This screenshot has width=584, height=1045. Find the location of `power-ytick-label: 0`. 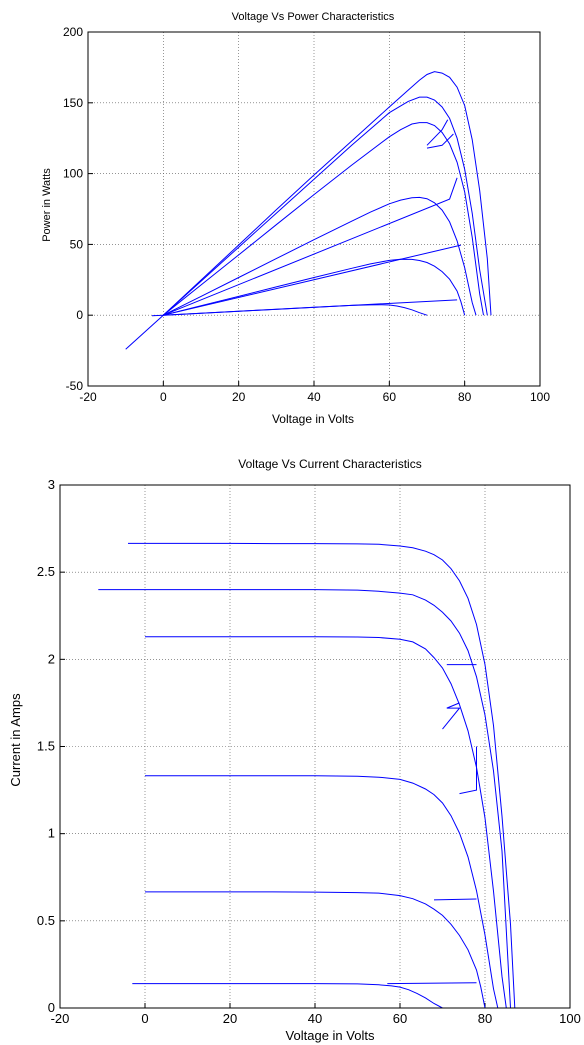

power-ytick-label: 0 is located at coordinates (79, 315).